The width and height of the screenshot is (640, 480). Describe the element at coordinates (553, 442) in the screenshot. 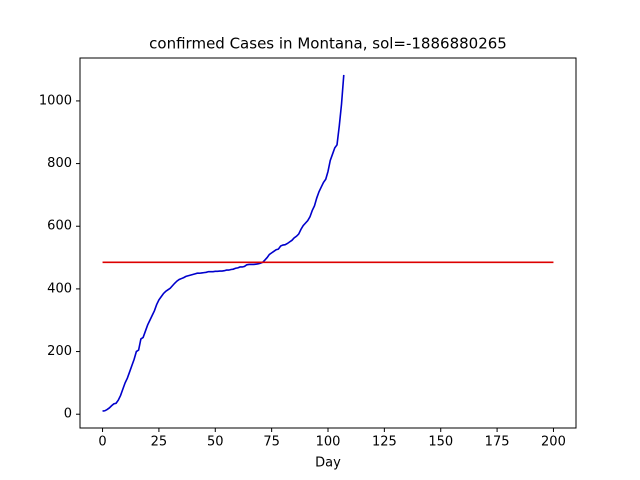

I see `x-tick-label: 200` at that location.